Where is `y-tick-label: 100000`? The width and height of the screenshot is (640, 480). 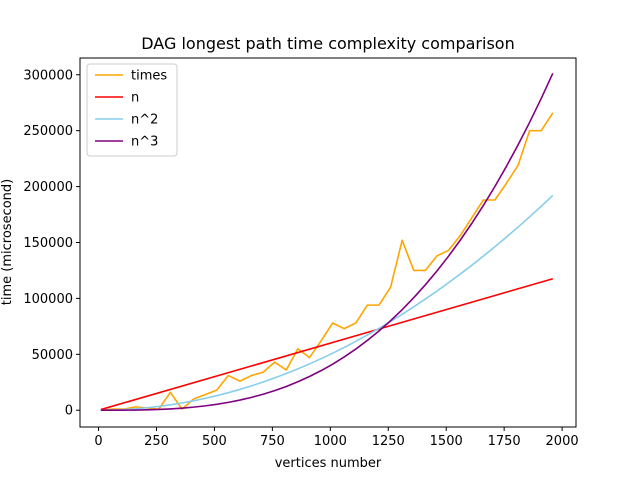 y-tick-label: 100000 is located at coordinates (48, 299).